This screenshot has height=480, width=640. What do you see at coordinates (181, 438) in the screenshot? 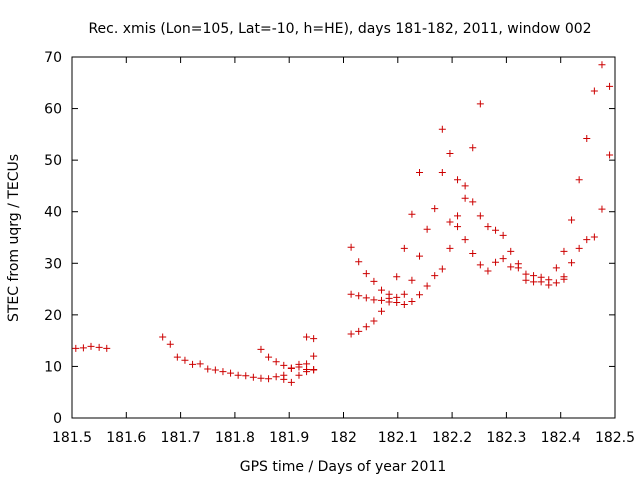
I see `x-tick-label: 181.7` at bounding box center [181, 438].